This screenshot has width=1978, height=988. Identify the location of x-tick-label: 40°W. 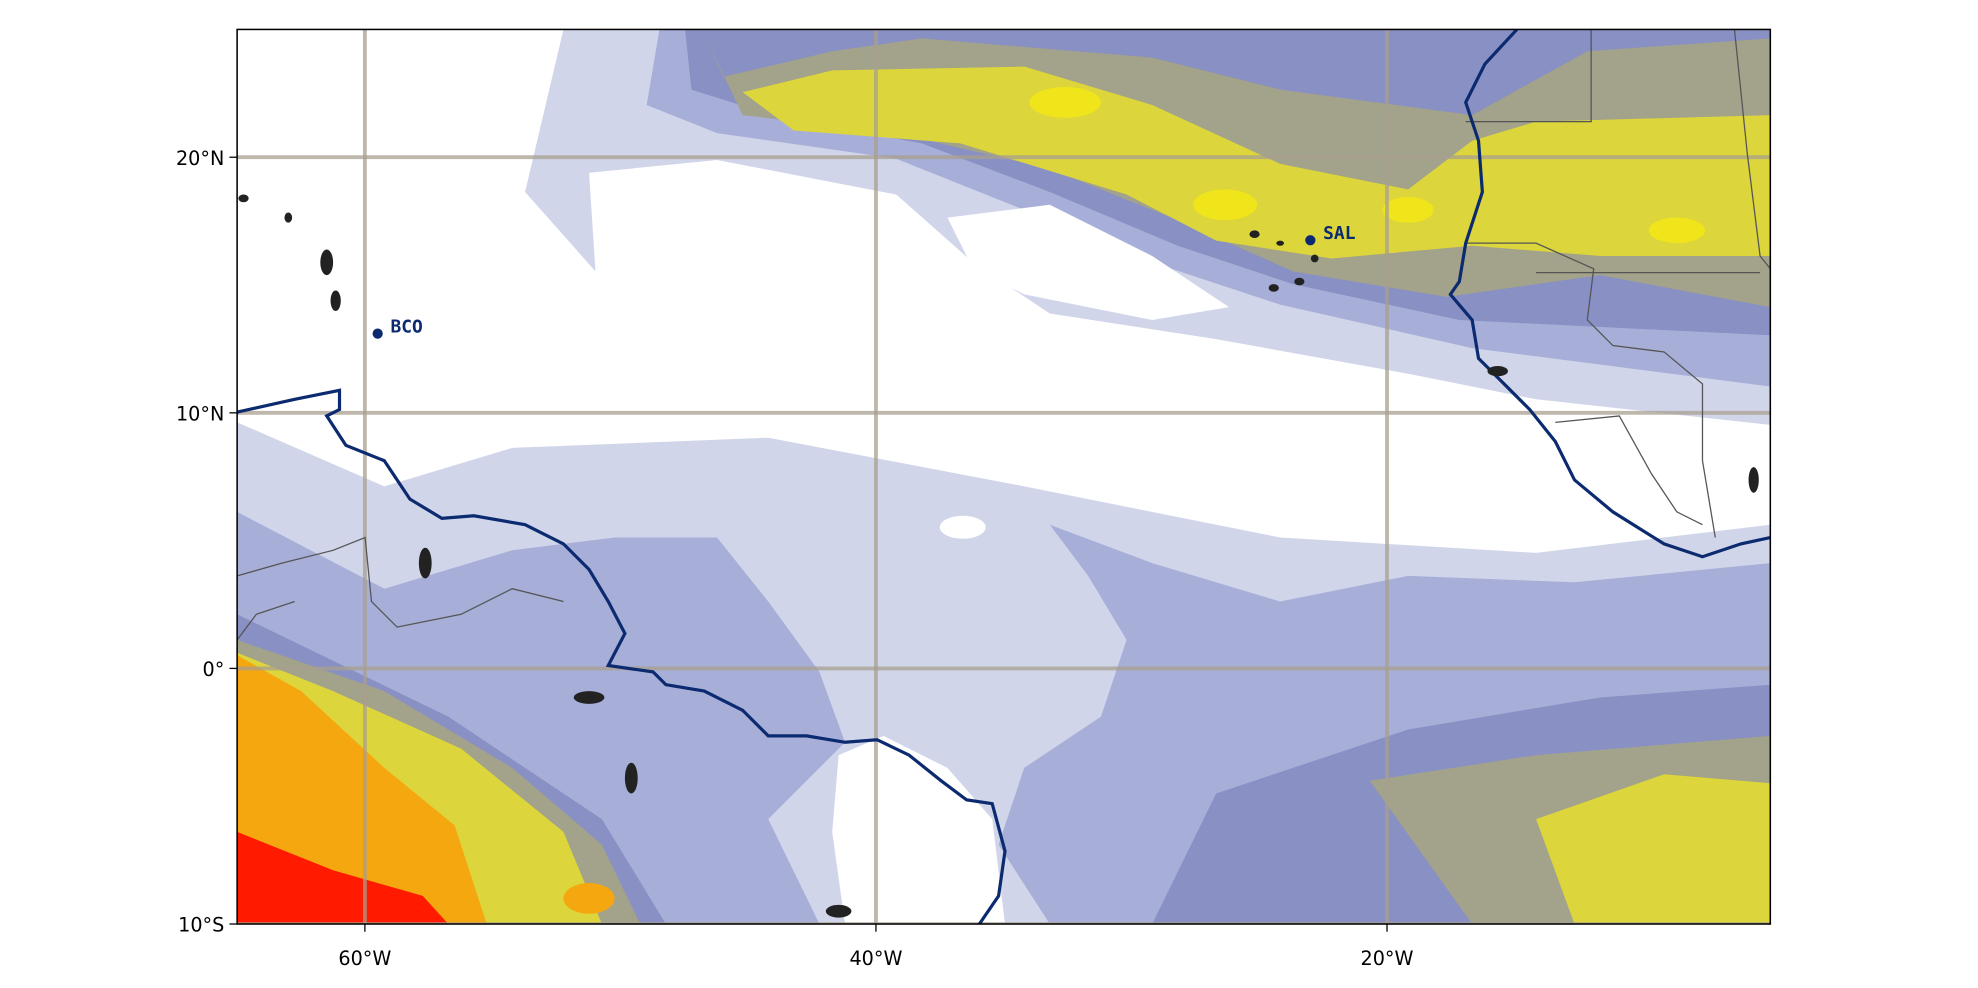
(875, 958).